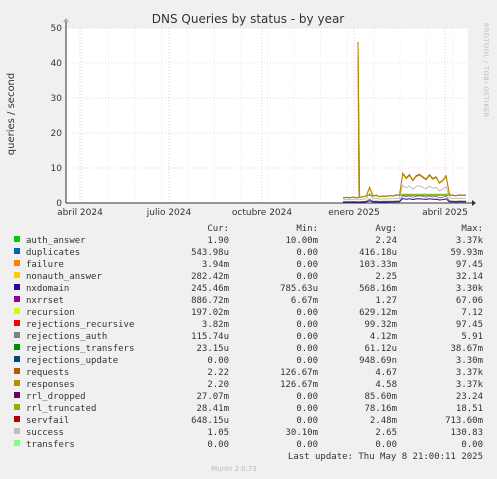 The height and width of the screenshot is (479, 497). Describe the element at coordinates (380, 325) in the screenshot. I see `legend-value-avg: 99.32m` at that location.